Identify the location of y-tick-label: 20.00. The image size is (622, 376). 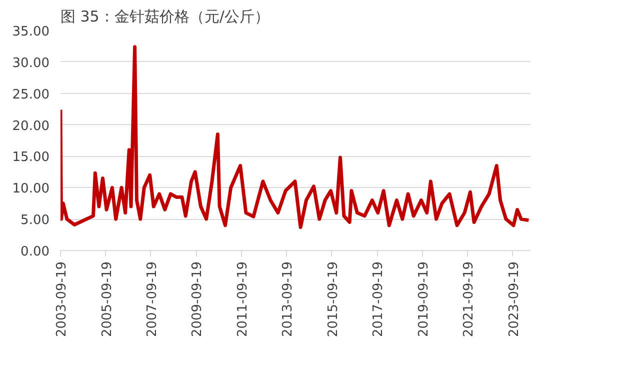
(31, 126).